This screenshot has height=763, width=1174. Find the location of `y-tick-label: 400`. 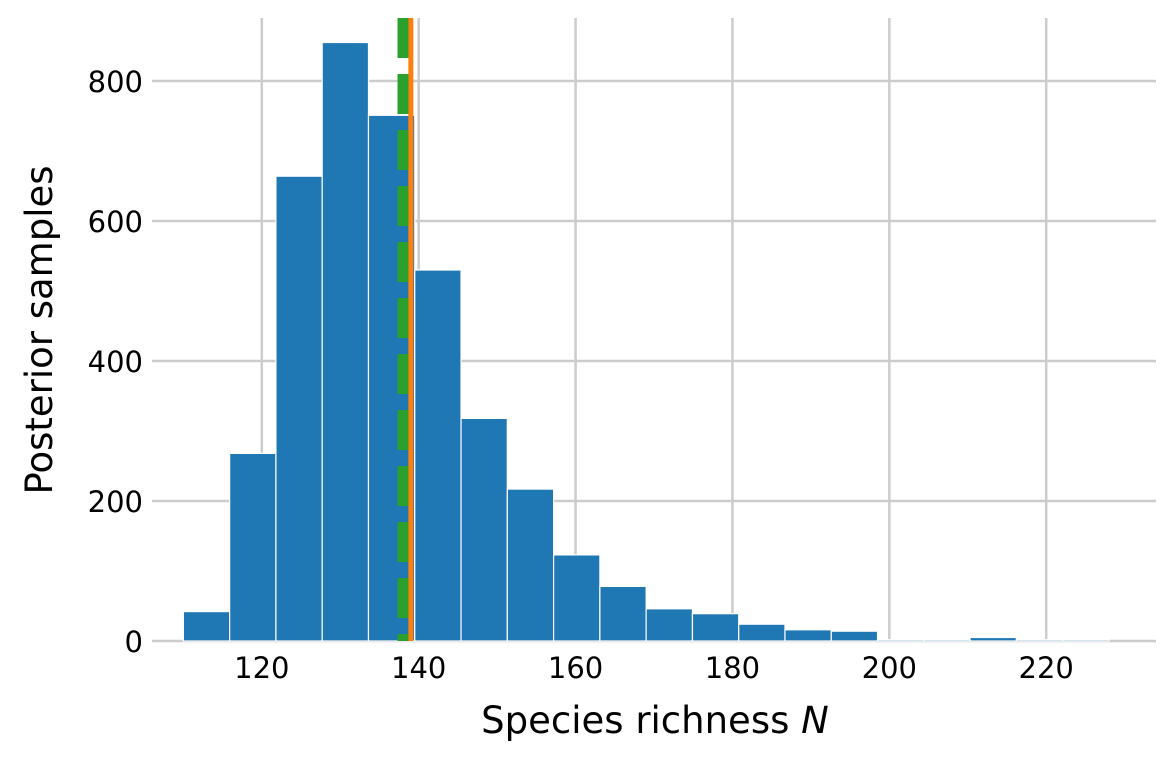

y-tick-label: 400 is located at coordinates (115, 362).